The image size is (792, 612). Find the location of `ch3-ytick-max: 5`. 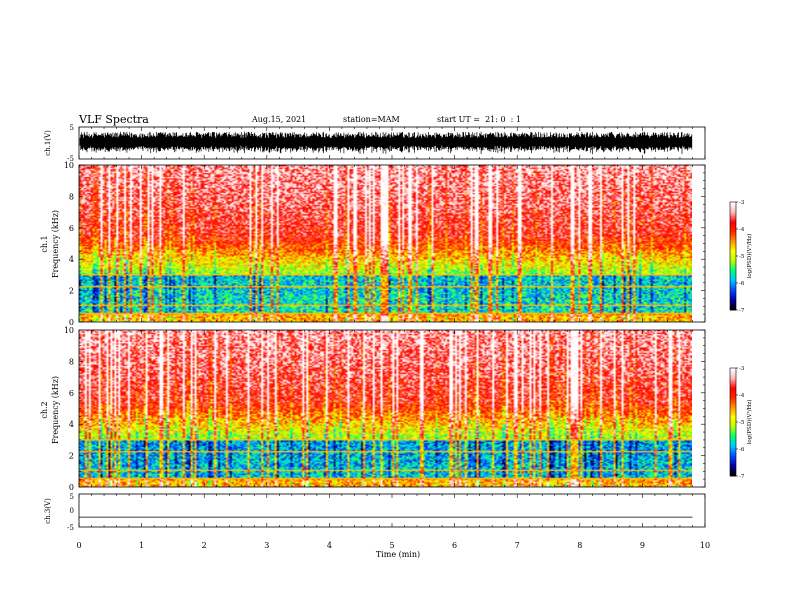

ch3-ytick-max: 5 is located at coordinates (72, 497).